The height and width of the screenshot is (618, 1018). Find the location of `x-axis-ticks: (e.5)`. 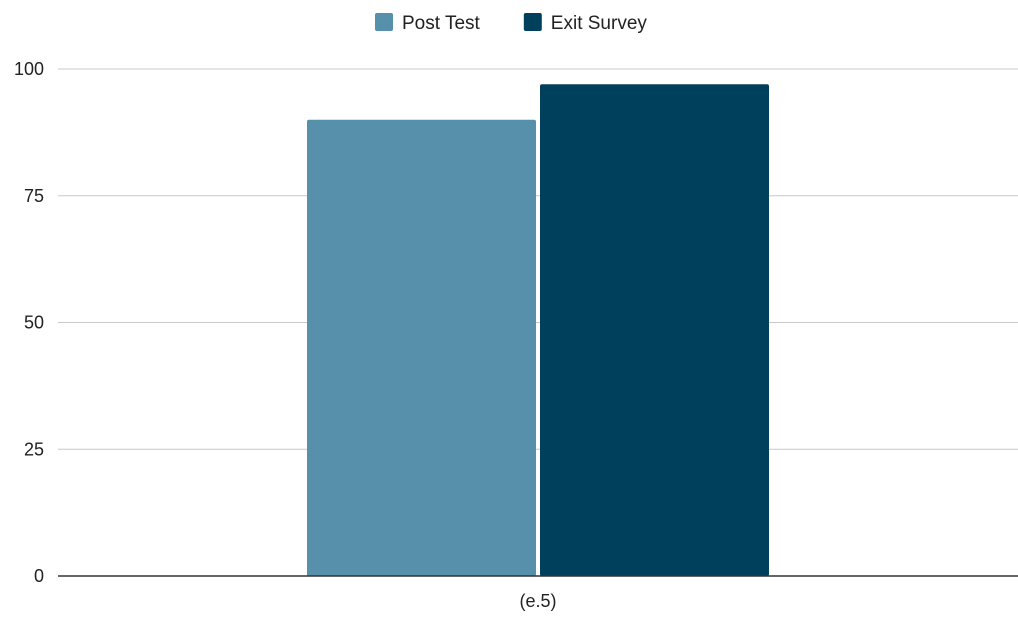

x-axis-ticks: (e.5) is located at coordinates (537, 601).